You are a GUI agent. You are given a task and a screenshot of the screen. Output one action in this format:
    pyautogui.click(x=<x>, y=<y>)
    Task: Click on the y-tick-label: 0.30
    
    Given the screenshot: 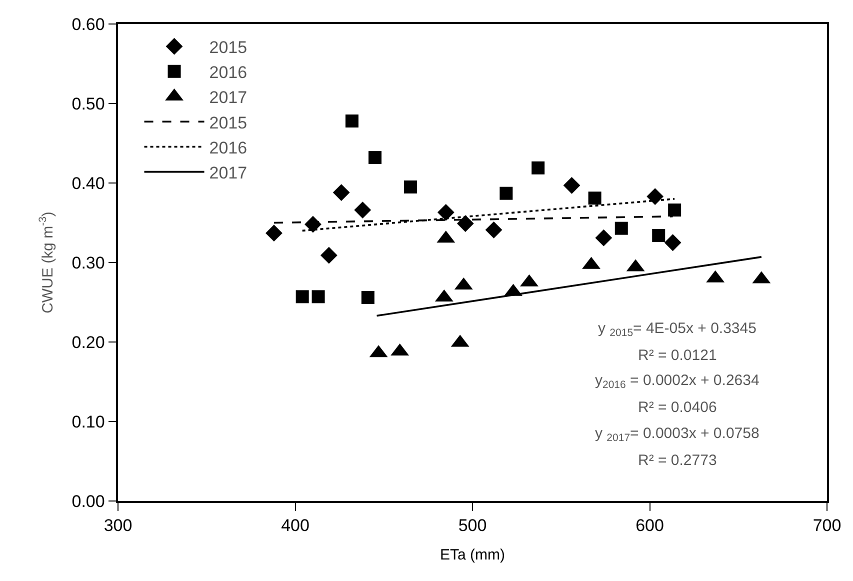 What is the action you would take?
    pyautogui.click(x=88, y=262)
    